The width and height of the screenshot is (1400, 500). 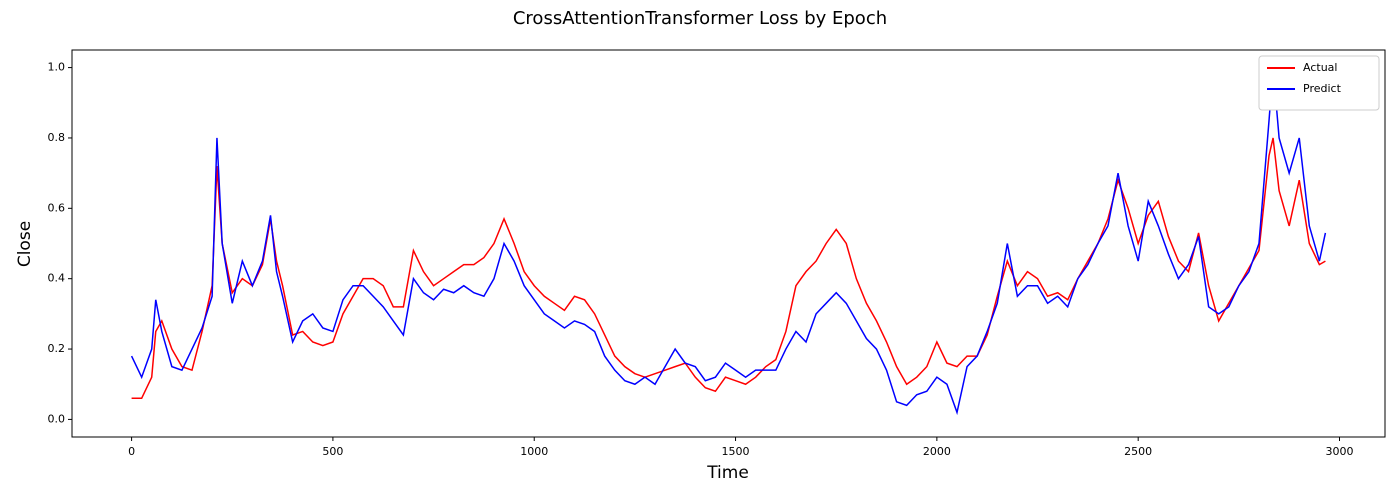 I want to click on legend-label: Predict, so click(x=1322, y=88).